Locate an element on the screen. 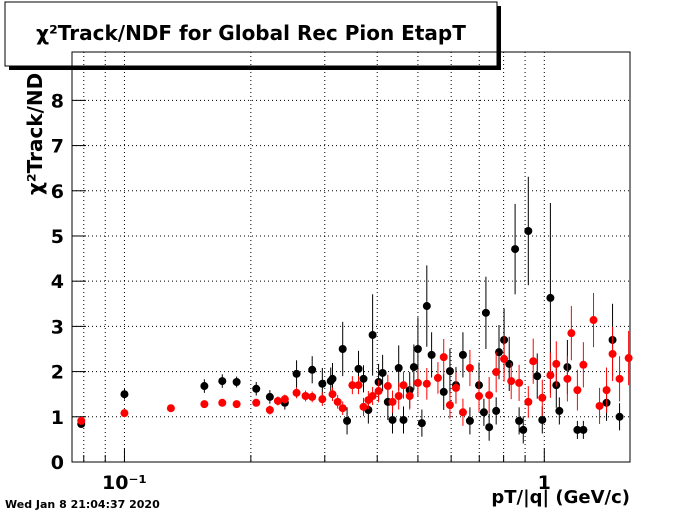  x-tick-label: 10⁻¹ is located at coordinates (124, 483).